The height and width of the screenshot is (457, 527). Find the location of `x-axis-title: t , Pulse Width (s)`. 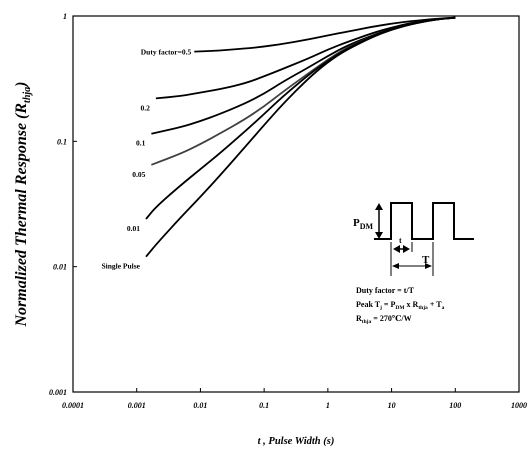

x-axis-title: t , Pulse Width (s) is located at coordinates (296, 441).